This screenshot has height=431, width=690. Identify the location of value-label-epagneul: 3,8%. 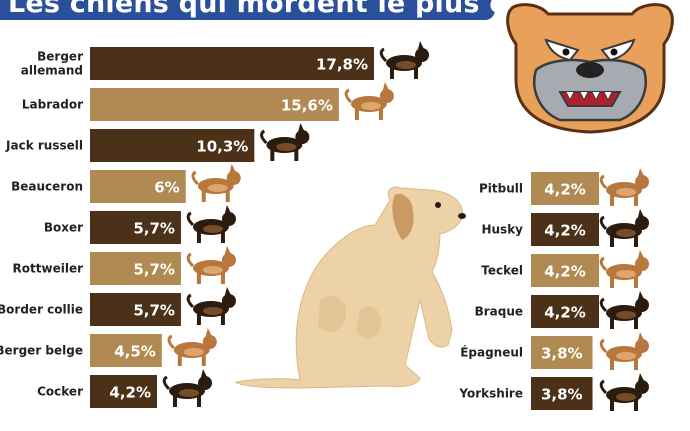
(562, 354).